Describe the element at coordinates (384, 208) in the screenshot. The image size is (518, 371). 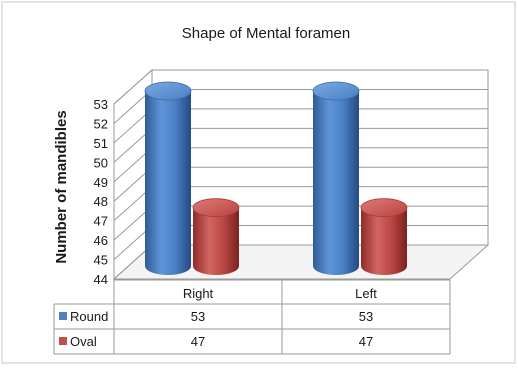
I see `bar-top-oval-left` at that location.